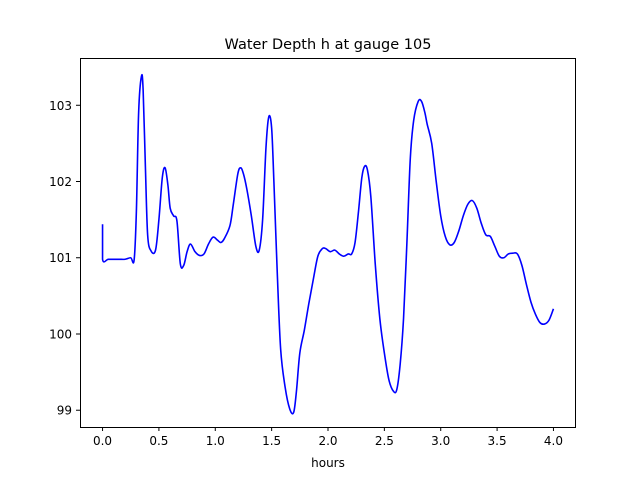 The width and height of the screenshot is (640, 480). What do you see at coordinates (440, 441) in the screenshot?
I see `x-tick-label: 3.0` at bounding box center [440, 441].